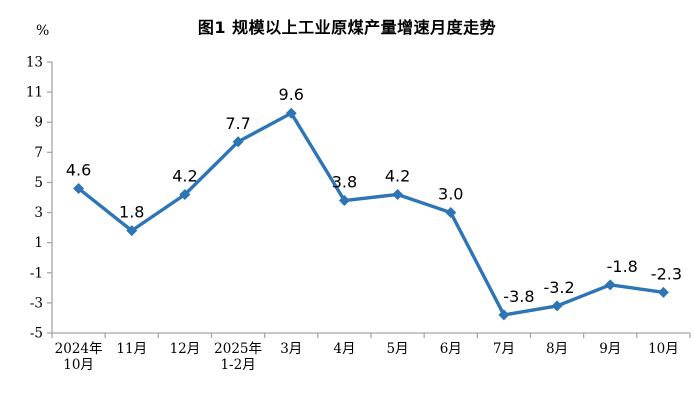 This screenshot has width=694, height=418. Describe the element at coordinates (34, 63) in the screenshot. I see `y-axis-tick-label: 13` at that location.